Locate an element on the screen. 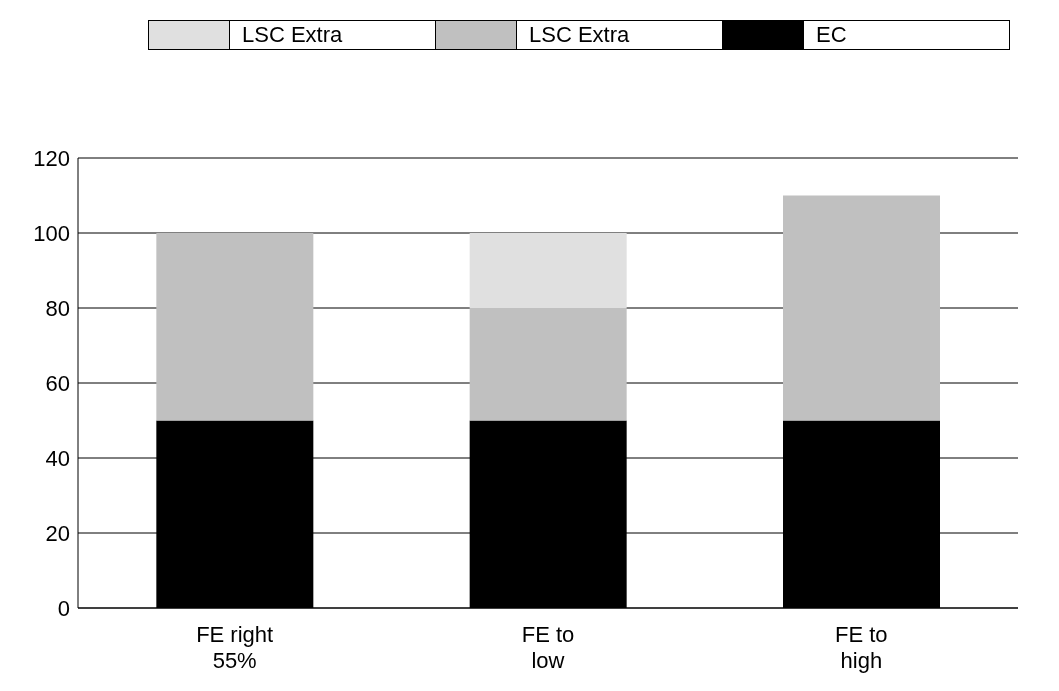  x-tick-label: FE to low is located at coordinates (548, 647).